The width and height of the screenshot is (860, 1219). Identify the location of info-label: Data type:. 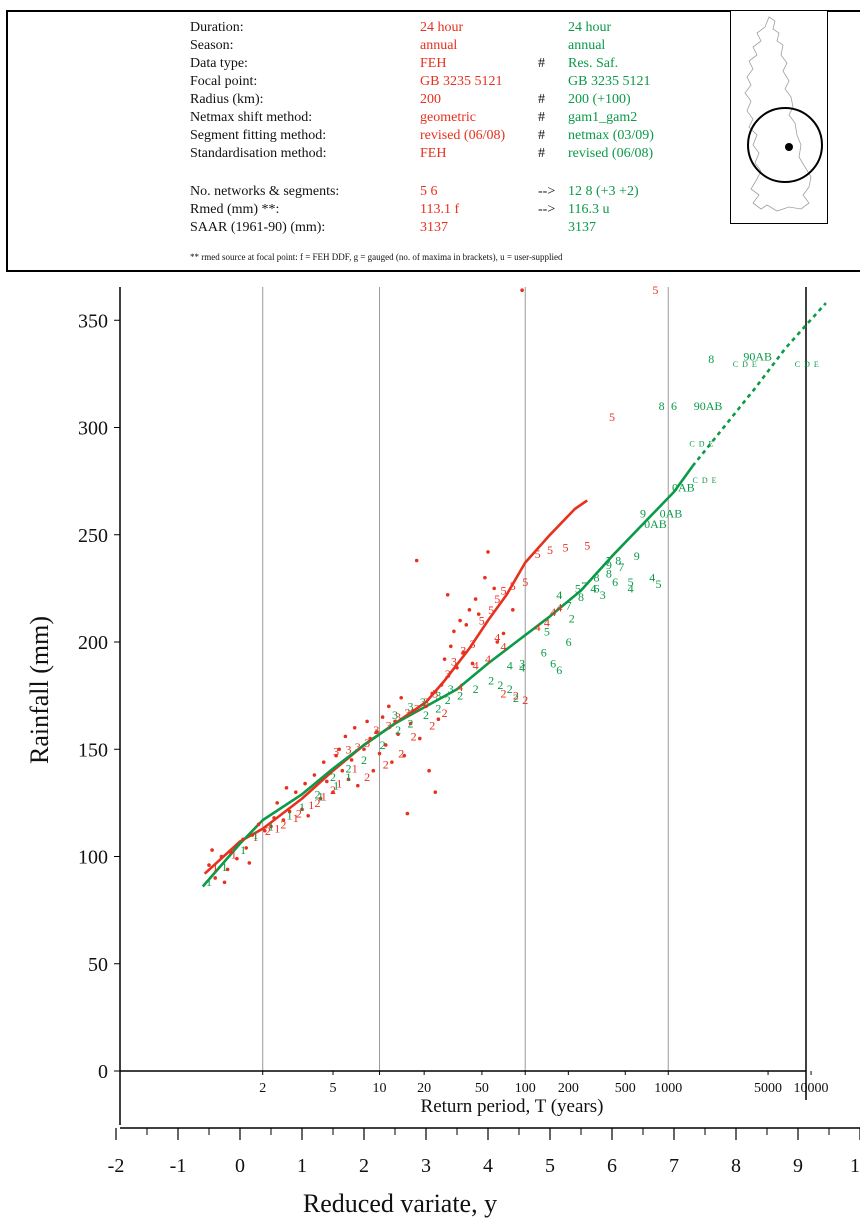
(219, 63).